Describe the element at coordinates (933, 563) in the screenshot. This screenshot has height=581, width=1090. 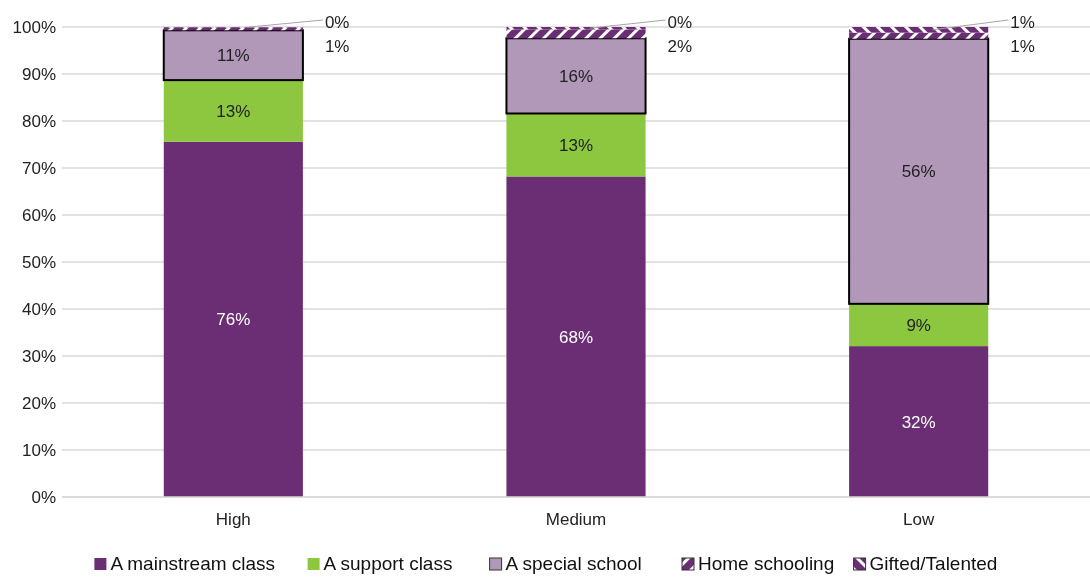
I see `legend-label: Gifted/Talented` at that location.